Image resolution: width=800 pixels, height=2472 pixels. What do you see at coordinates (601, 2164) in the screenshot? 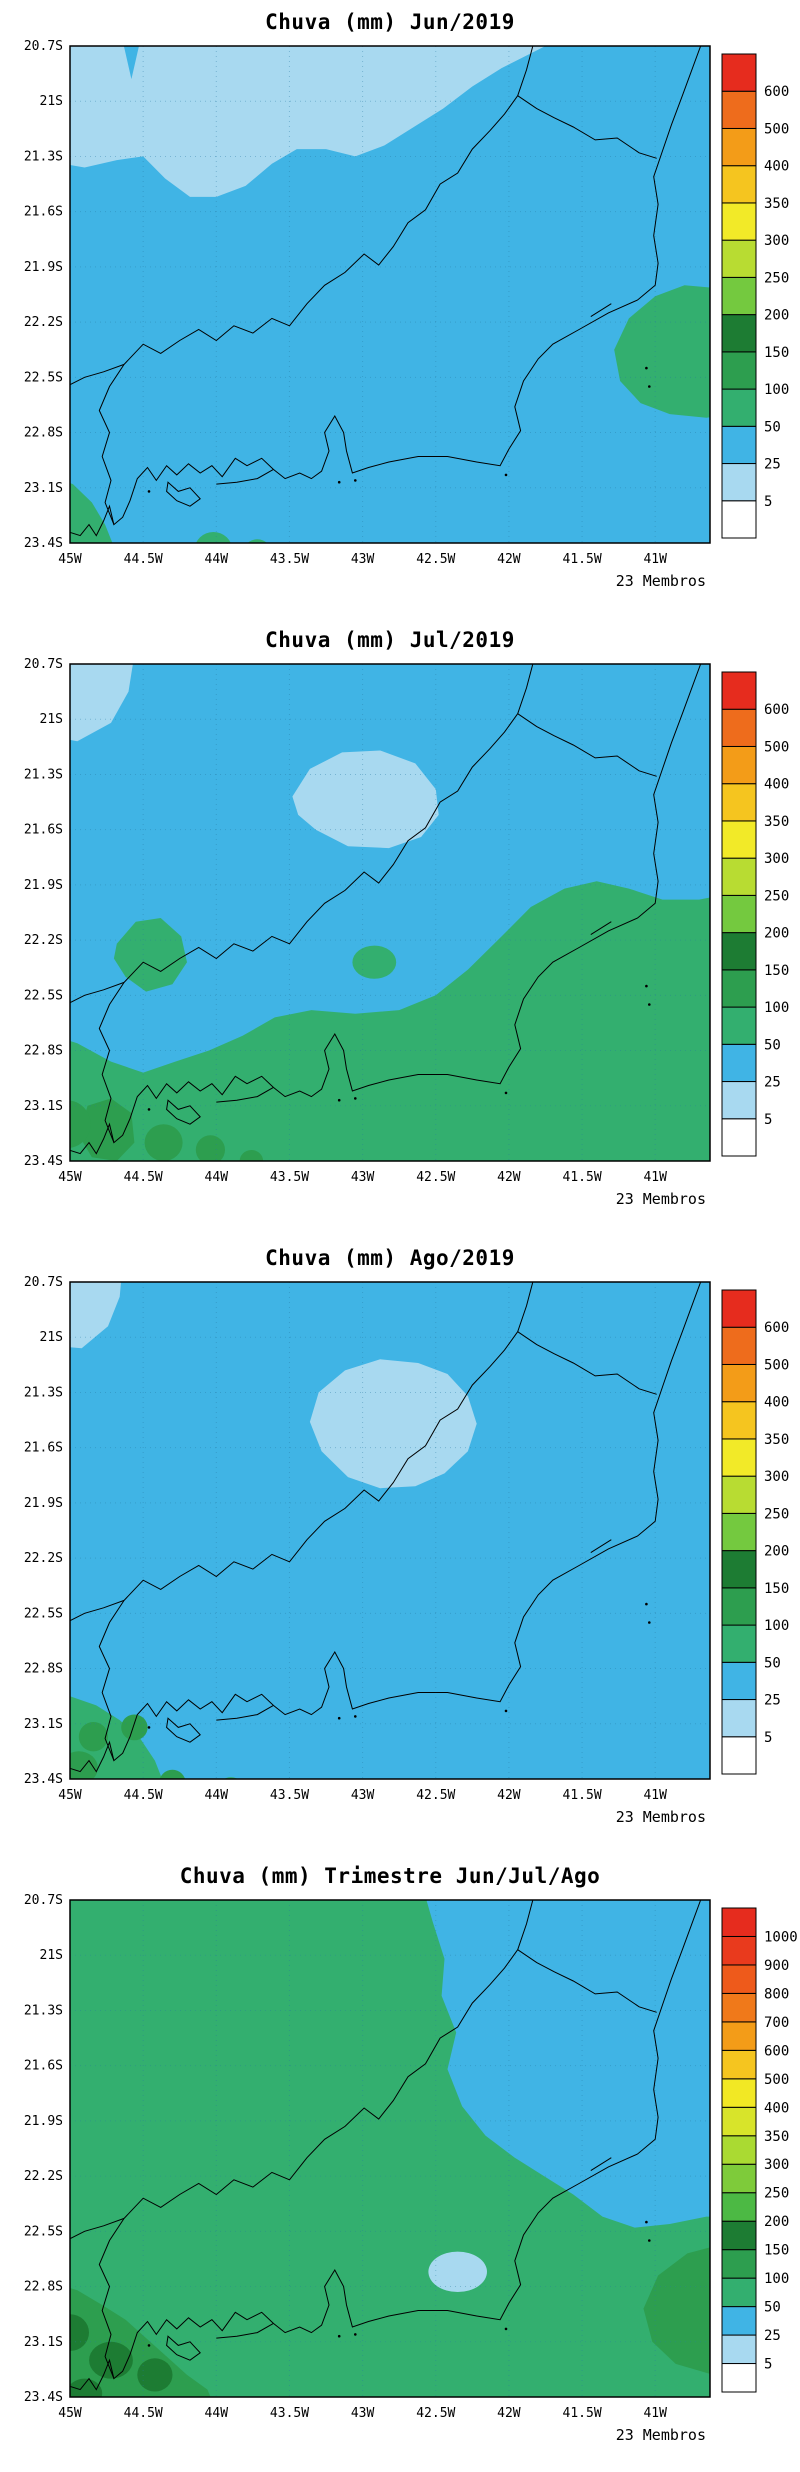
I see `river-mark` at bounding box center [601, 2164].